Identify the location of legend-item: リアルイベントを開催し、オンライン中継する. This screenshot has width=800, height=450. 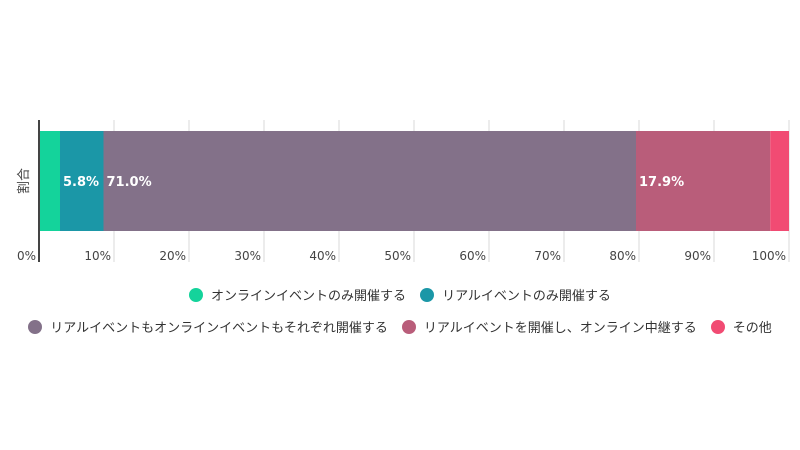
(549, 326).